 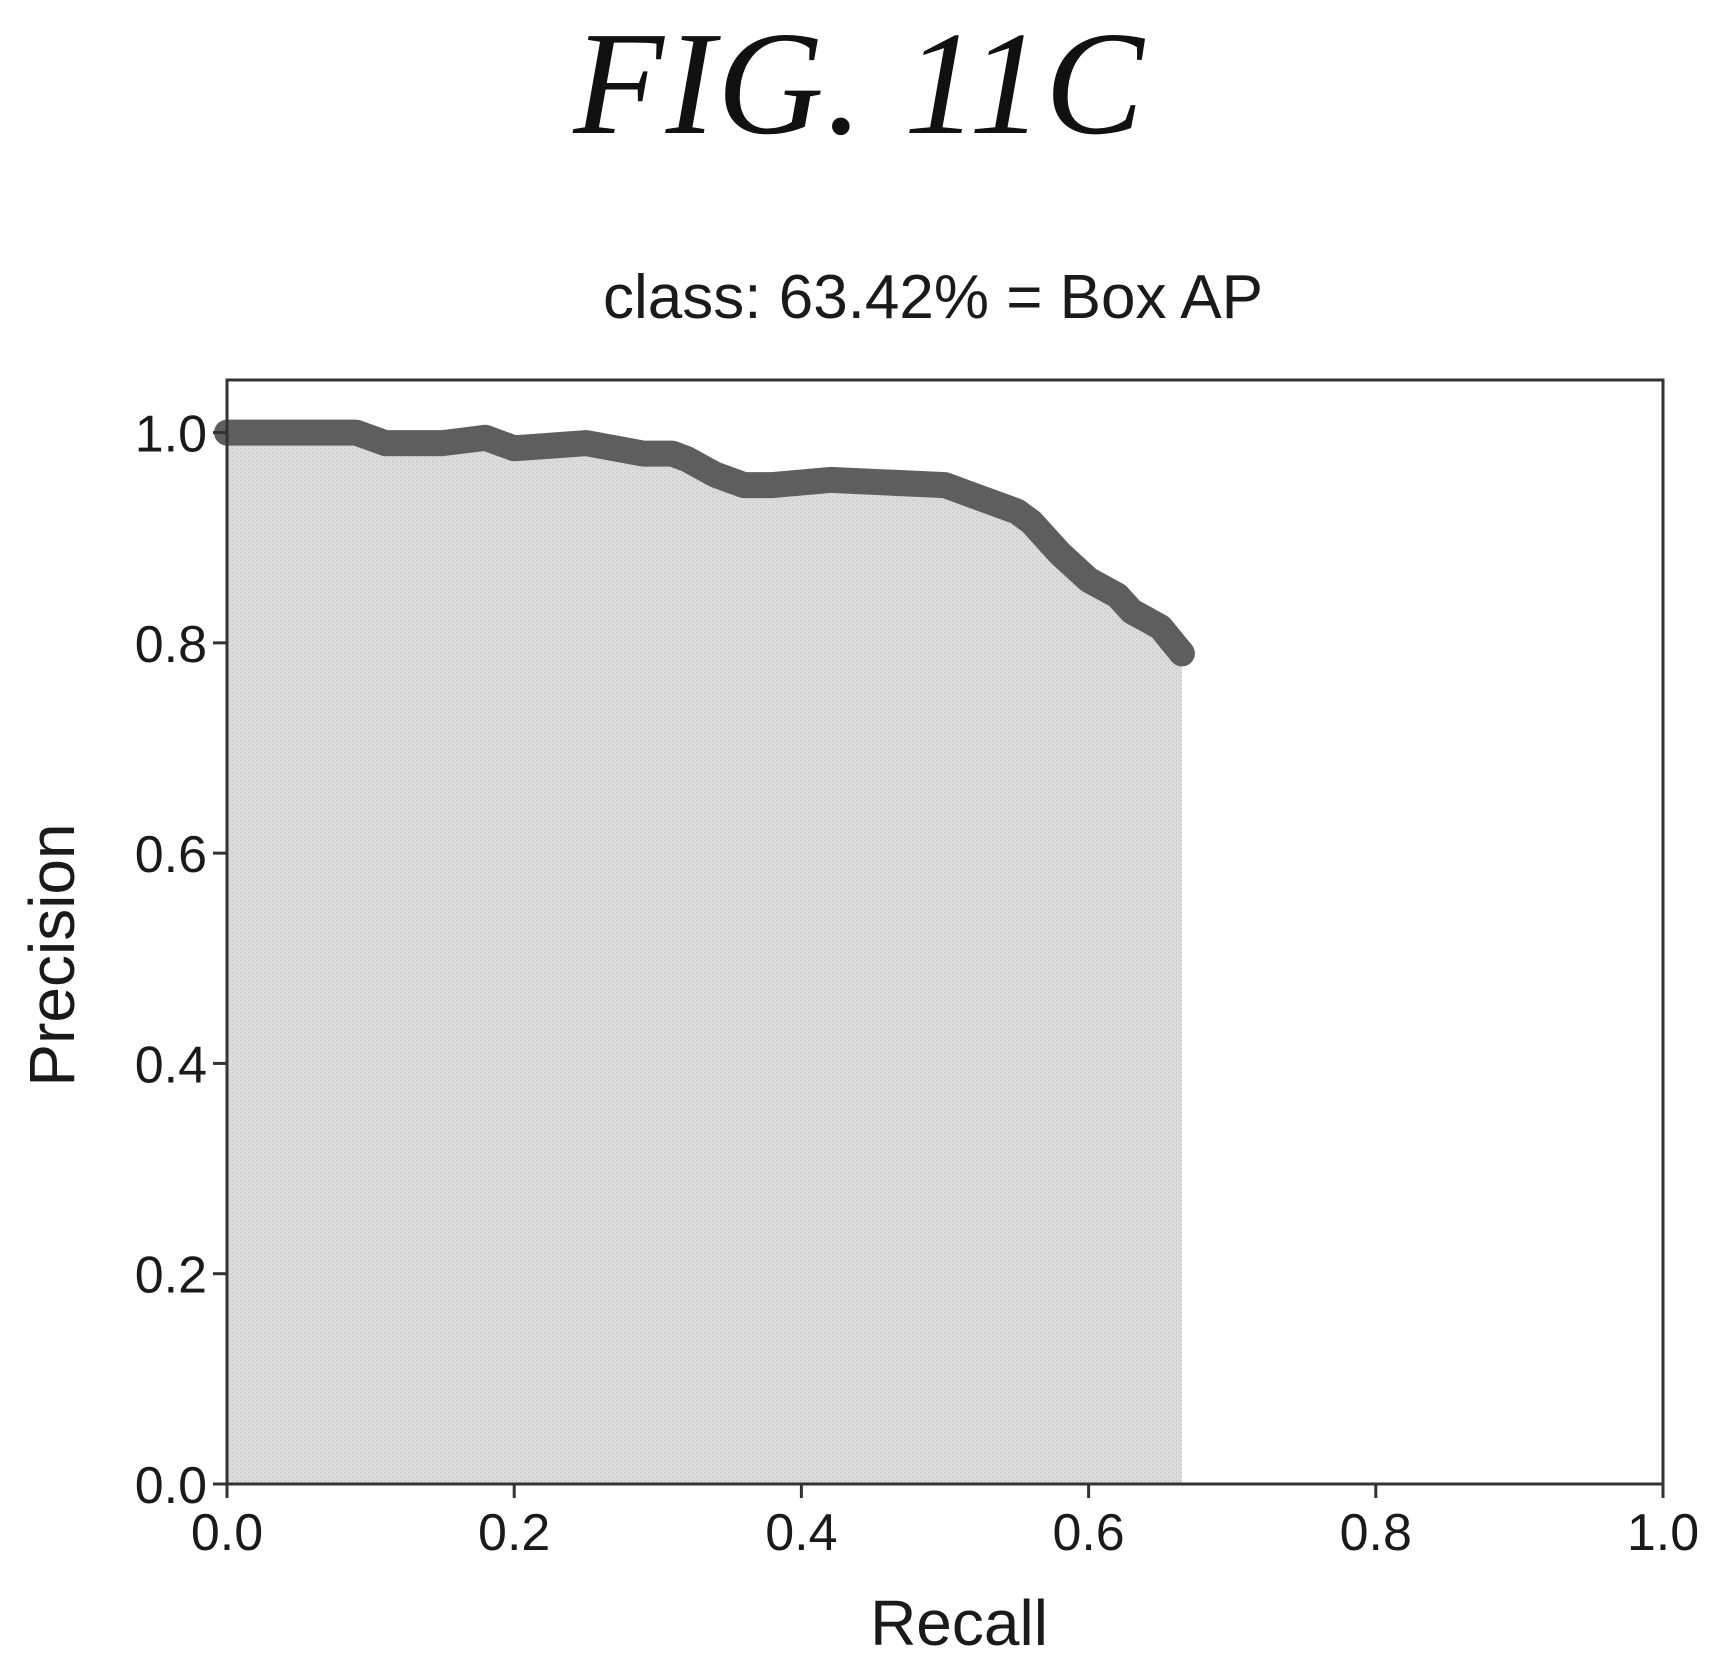 I want to click on y-tick-label: 0.4, so click(x=171, y=1065).